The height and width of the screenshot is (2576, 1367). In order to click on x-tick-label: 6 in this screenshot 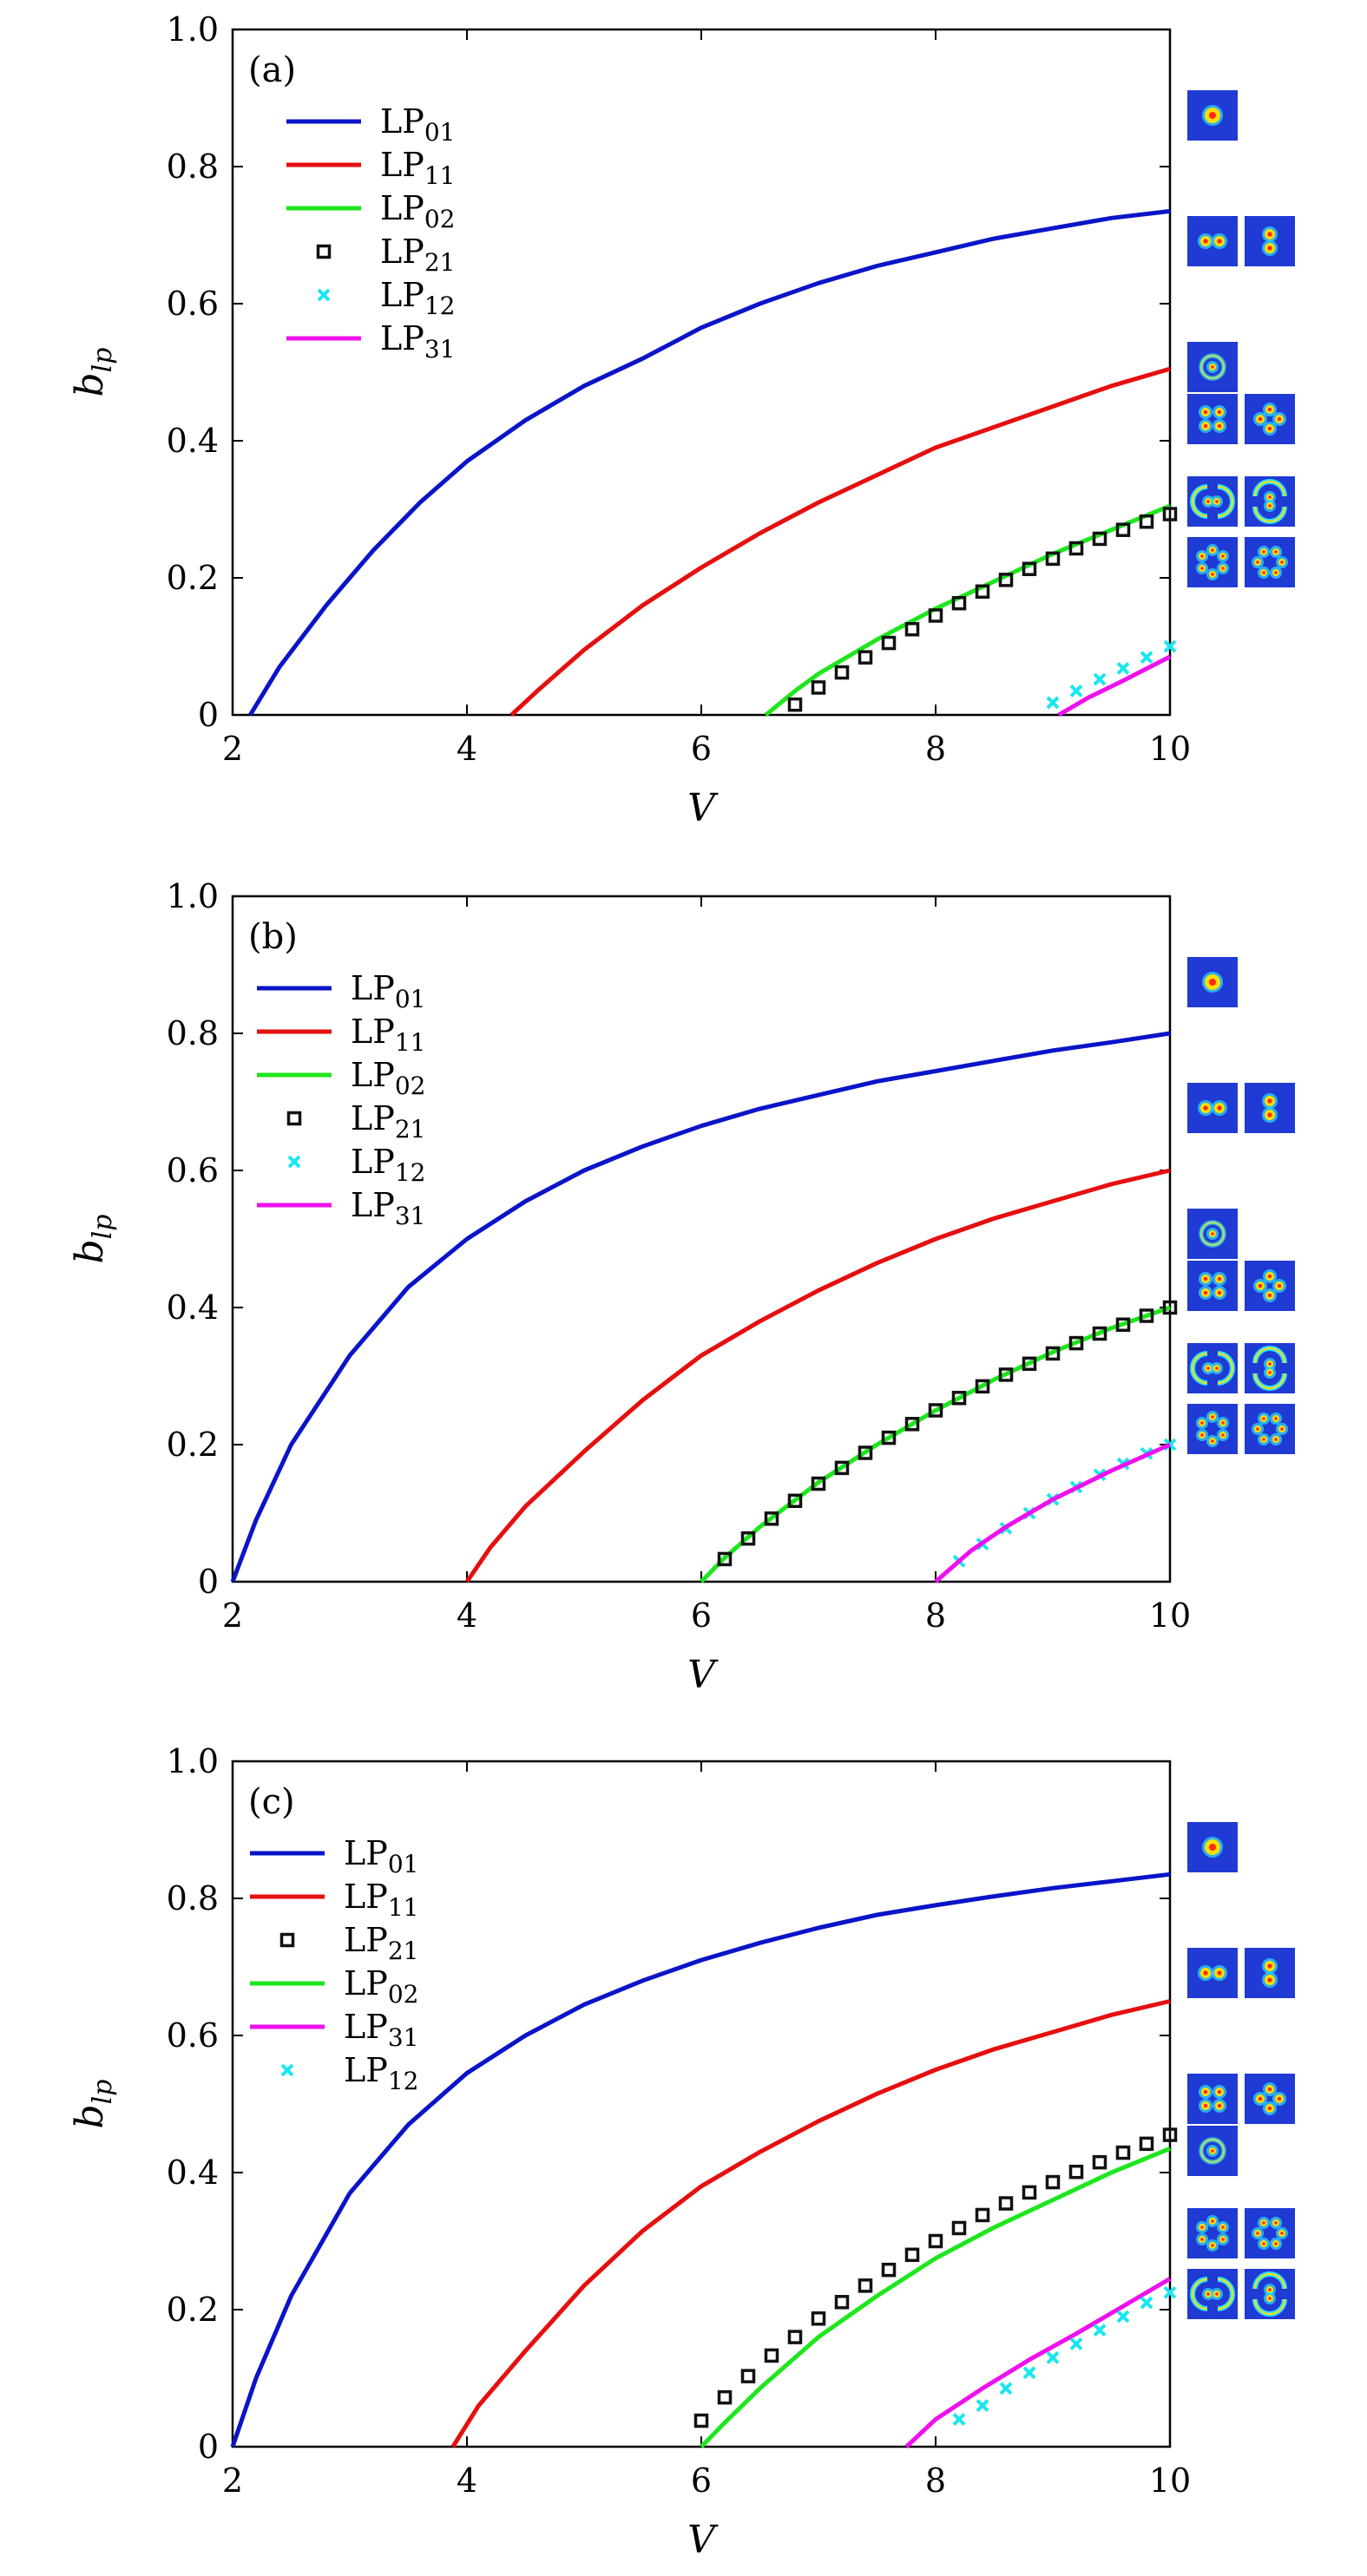, I will do `click(701, 749)`.